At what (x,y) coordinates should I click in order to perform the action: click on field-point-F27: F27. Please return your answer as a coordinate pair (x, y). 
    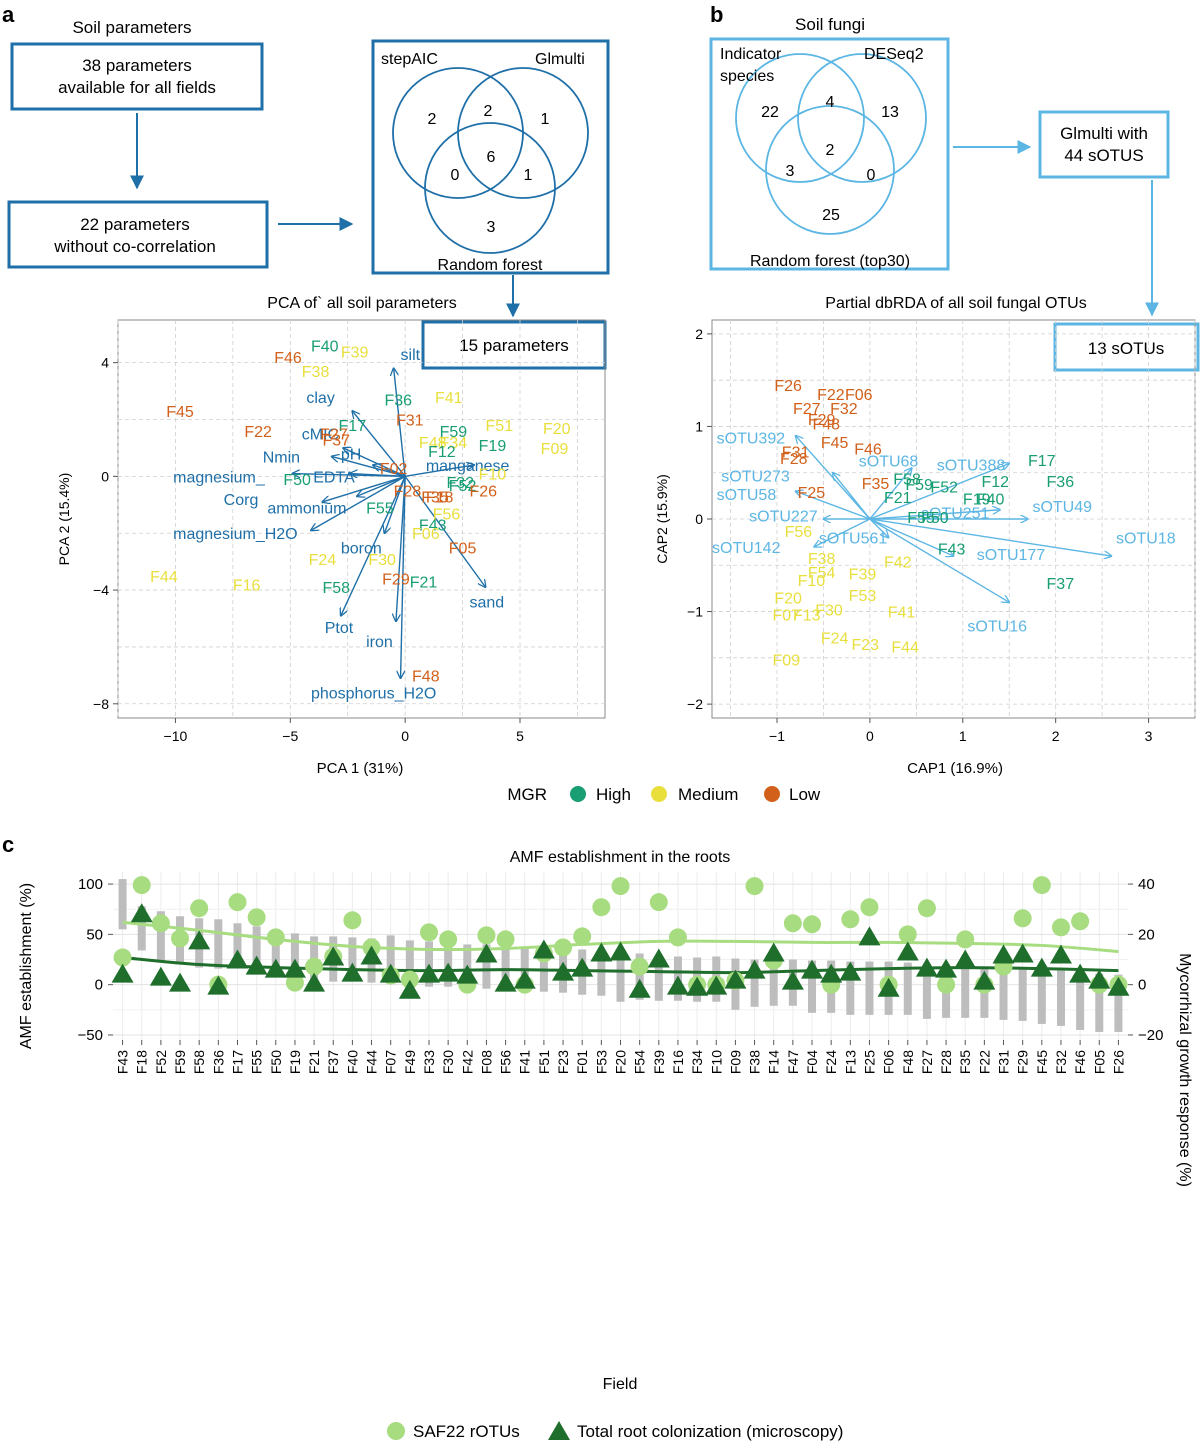
    Looking at the image, I should click on (334, 435).